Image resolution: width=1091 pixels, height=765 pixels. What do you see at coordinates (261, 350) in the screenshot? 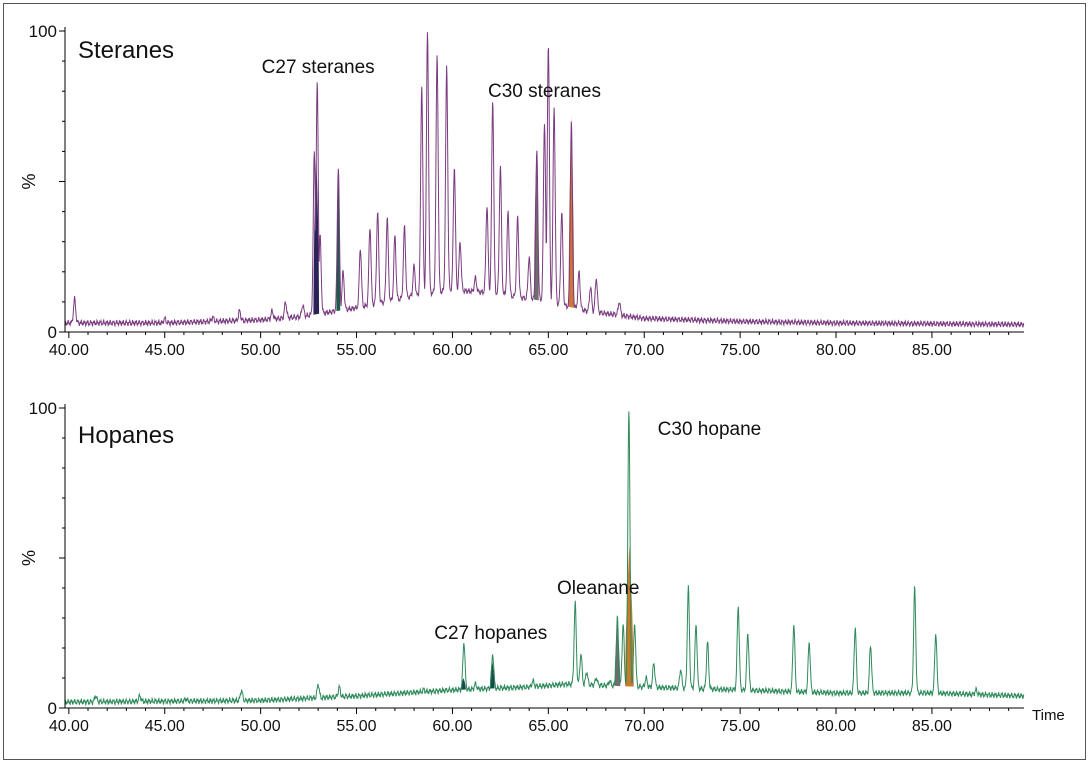
I see `steranes-x-tick-label: 50.00` at bounding box center [261, 350].